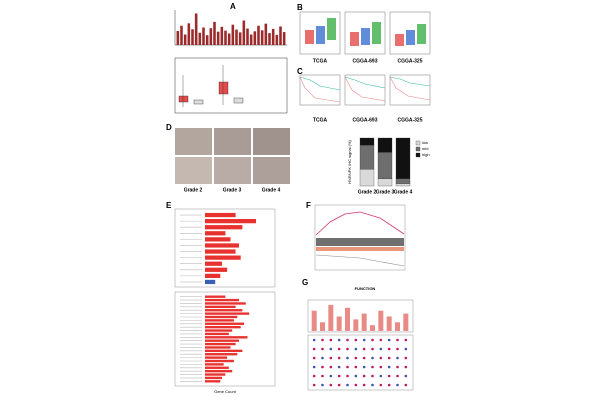  I want to click on hit-bars, so click(360, 242).